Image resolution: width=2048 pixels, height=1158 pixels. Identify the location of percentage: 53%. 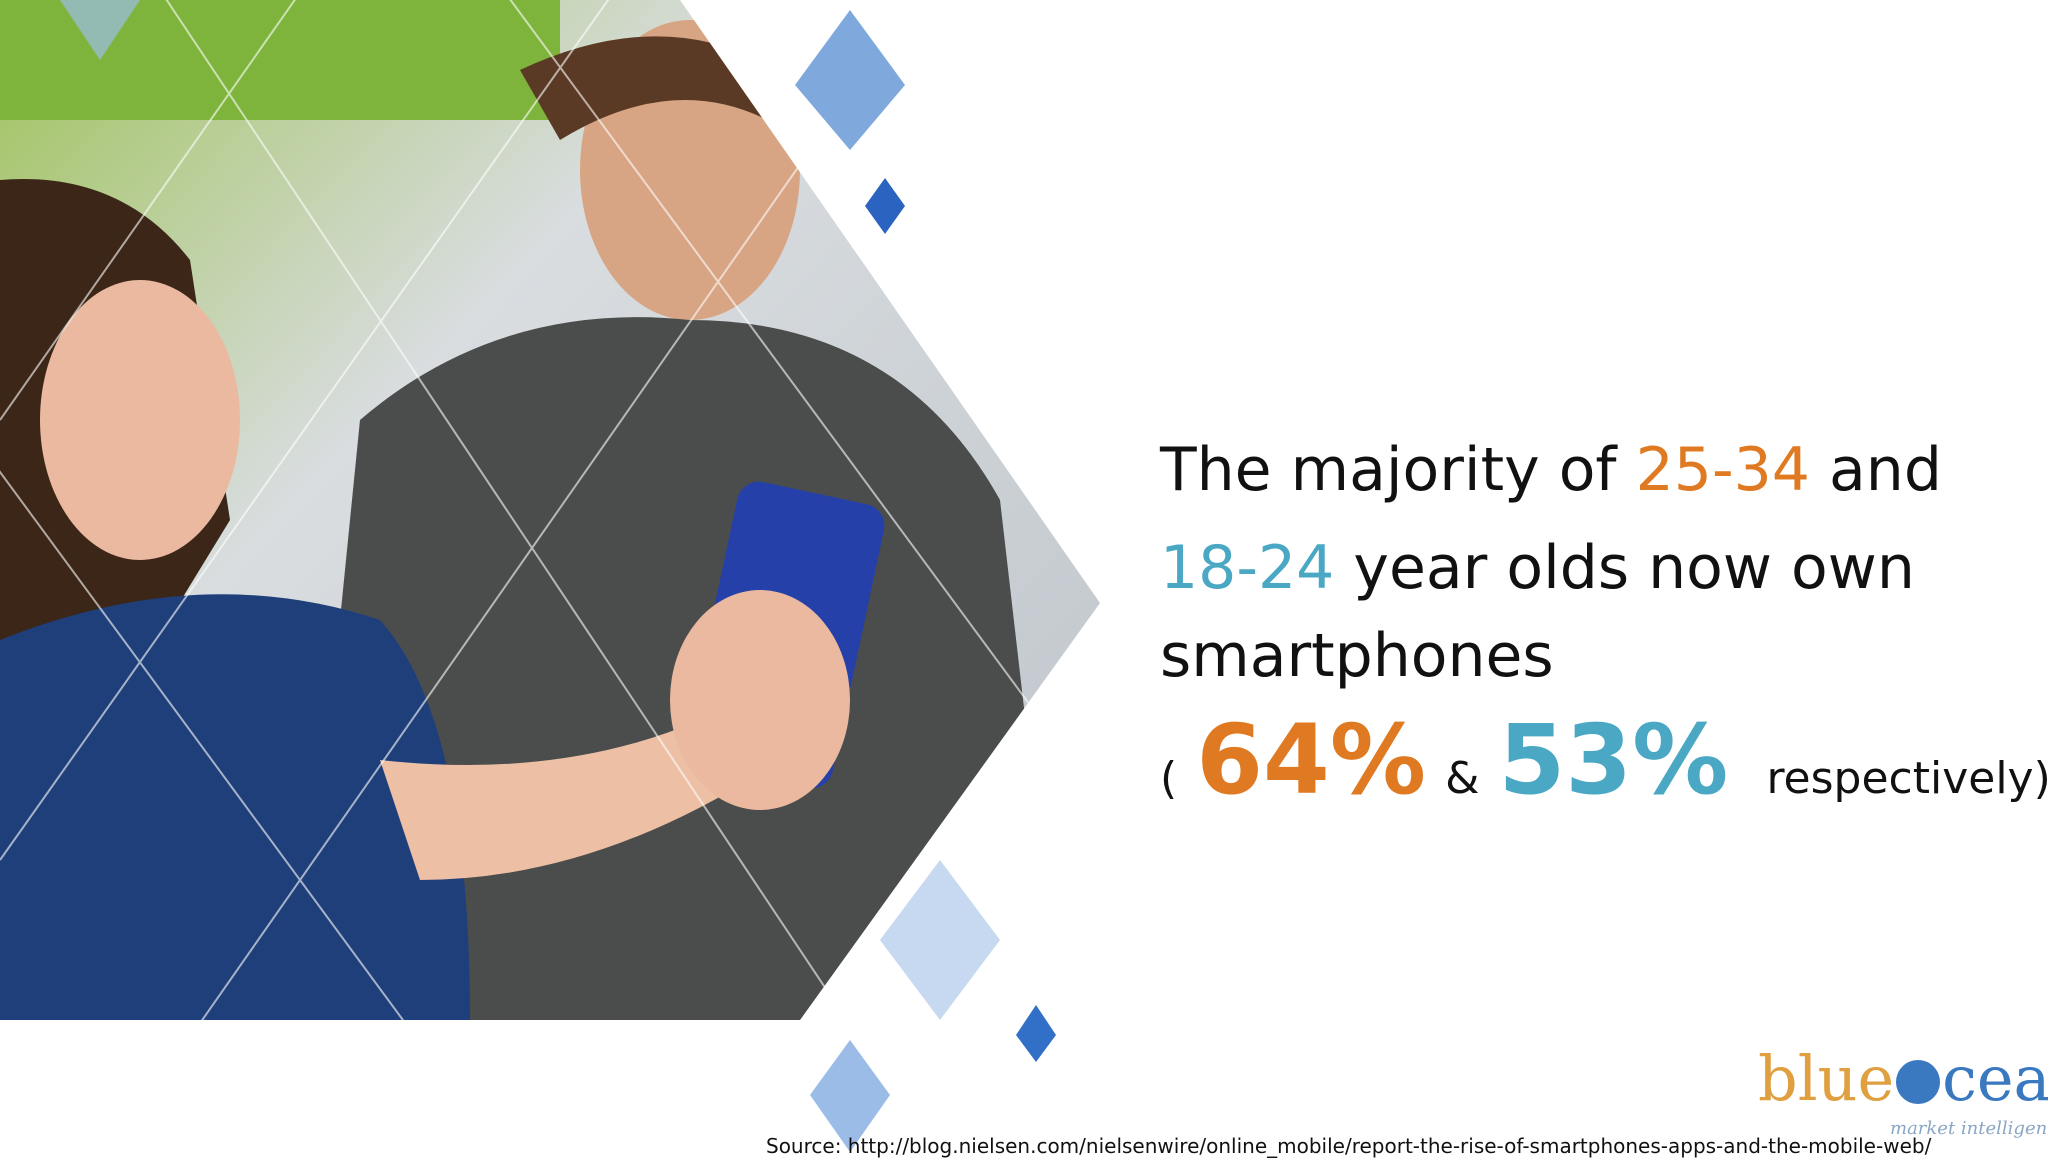
(1613, 760).